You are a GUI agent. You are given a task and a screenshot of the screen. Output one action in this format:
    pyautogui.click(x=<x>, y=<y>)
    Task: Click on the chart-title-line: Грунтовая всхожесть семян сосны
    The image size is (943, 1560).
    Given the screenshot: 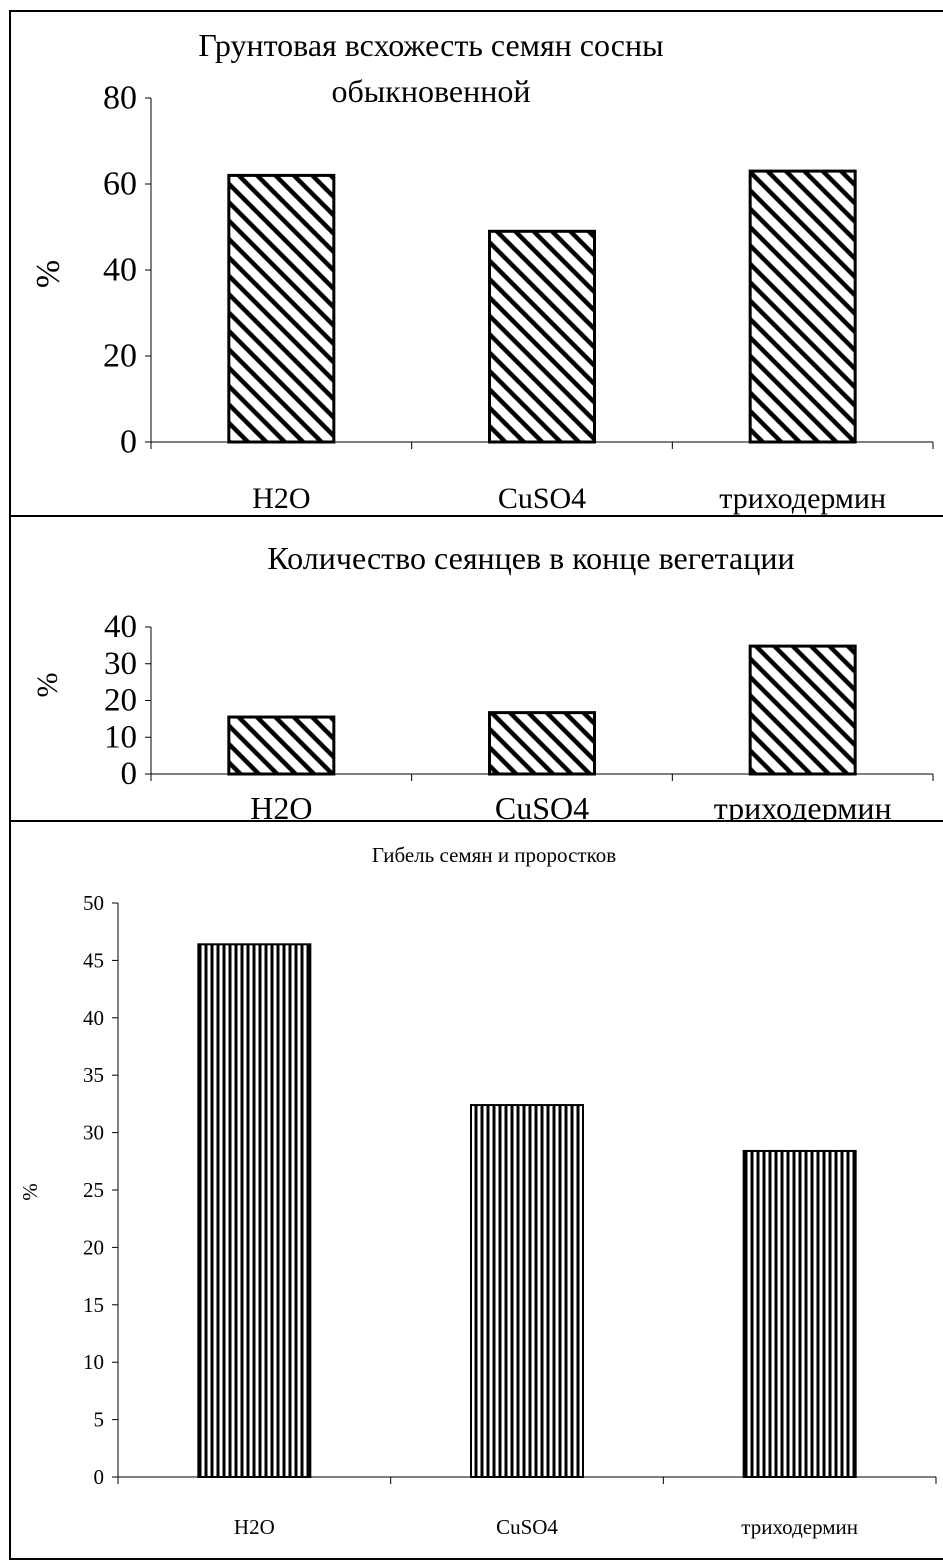 What is the action you would take?
    pyautogui.click(x=430, y=45)
    